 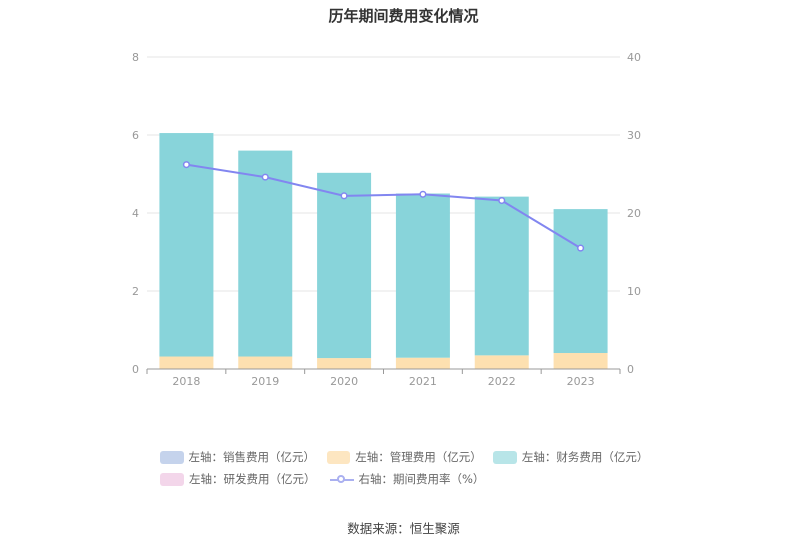 What do you see at coordinates (585, 457) in the screenshot?
I see `legend-label-finance: 左轴：财务费用（亿元）` at bounding box center [585, 457].